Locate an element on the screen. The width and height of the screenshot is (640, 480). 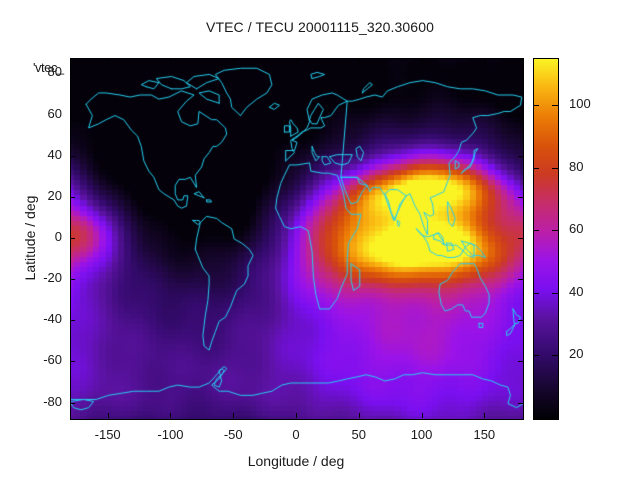
colorbar-gradient is located at coordinates (546, 239).